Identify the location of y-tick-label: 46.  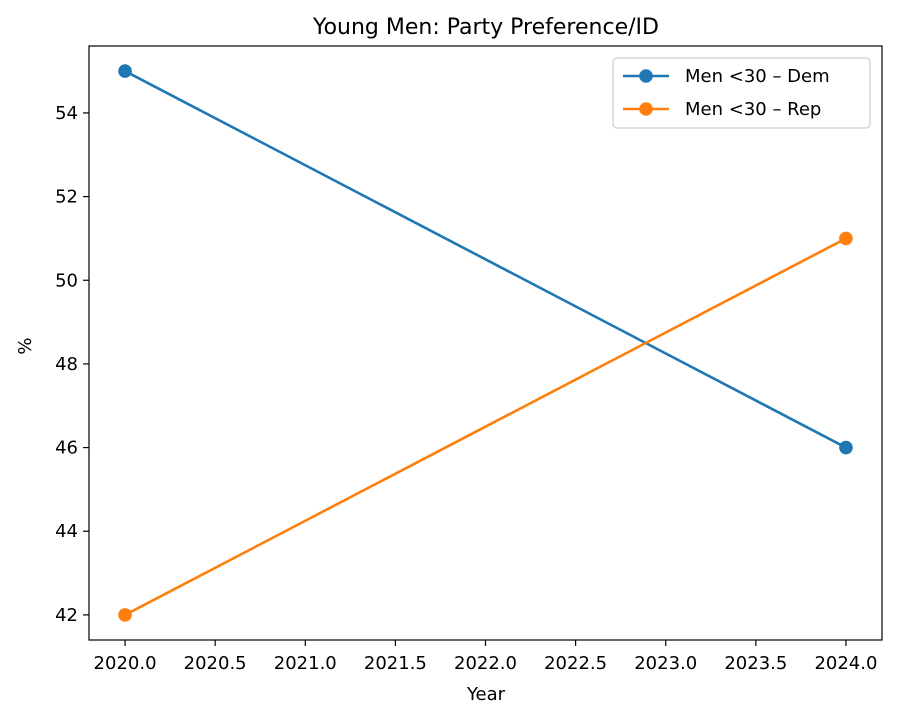
(66, 448).